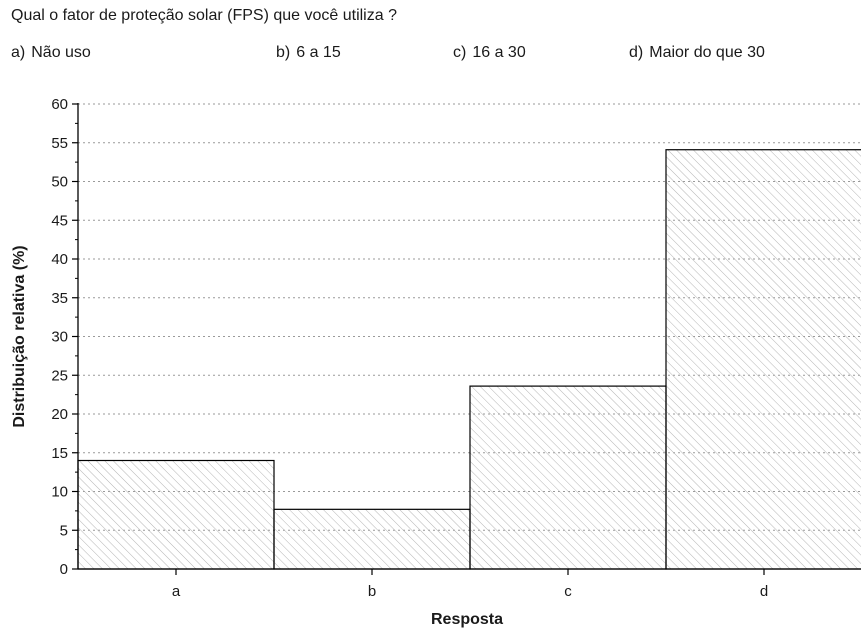 This screenshot has height=637, width=861. What do you see at coordinates (59, 414) in the screenshot?
I see `y-tick-label: 20` at bounding box center [59, 414].